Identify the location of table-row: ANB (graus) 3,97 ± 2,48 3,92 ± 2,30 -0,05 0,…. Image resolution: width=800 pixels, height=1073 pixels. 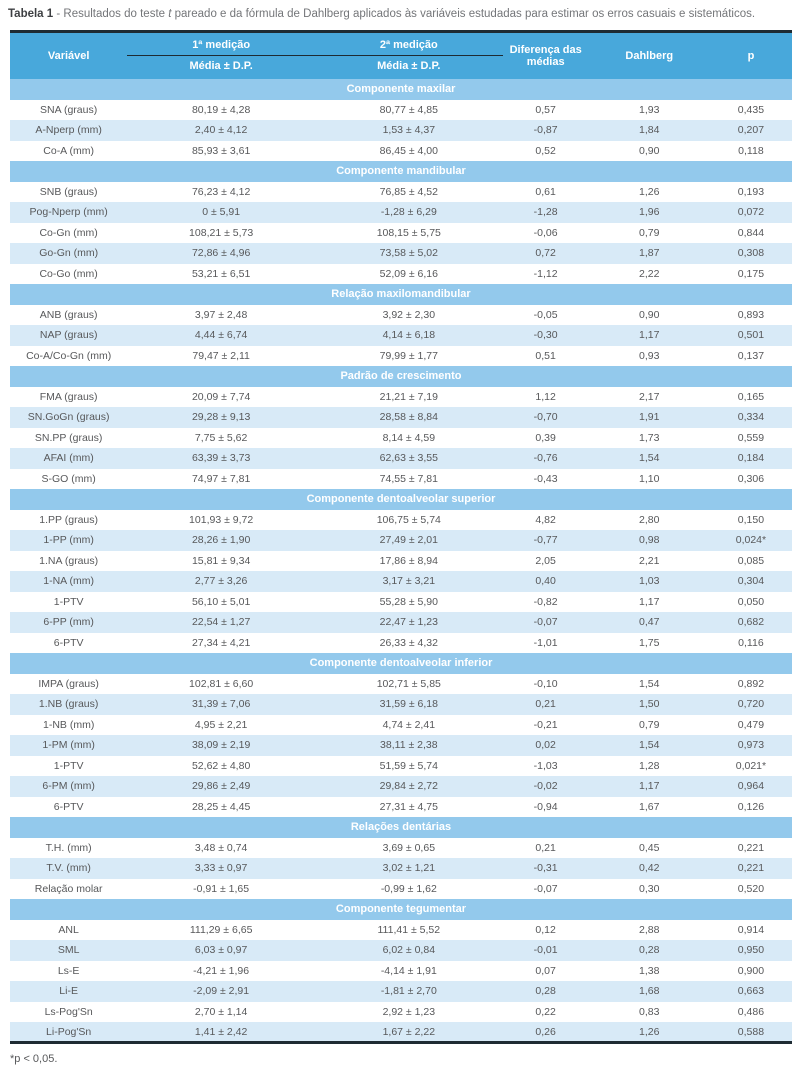
(401, 314).